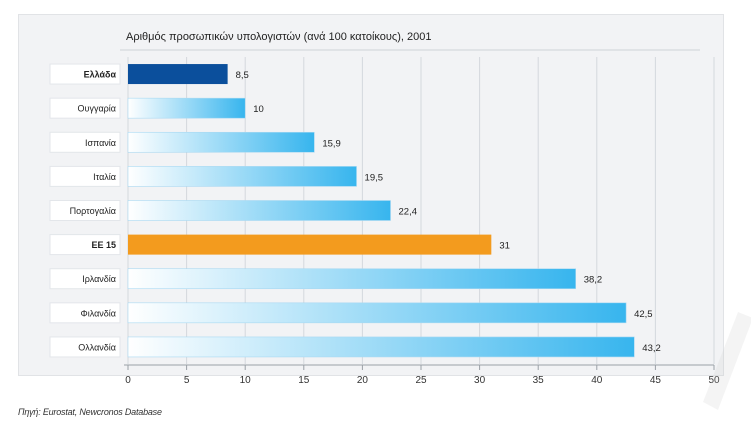 This screenshot has height=432, width=751. What do you see at coordinates (98, 313) in the screenshot?
I see `category-label: Φιλανδία` at bounding box center [98, 313].